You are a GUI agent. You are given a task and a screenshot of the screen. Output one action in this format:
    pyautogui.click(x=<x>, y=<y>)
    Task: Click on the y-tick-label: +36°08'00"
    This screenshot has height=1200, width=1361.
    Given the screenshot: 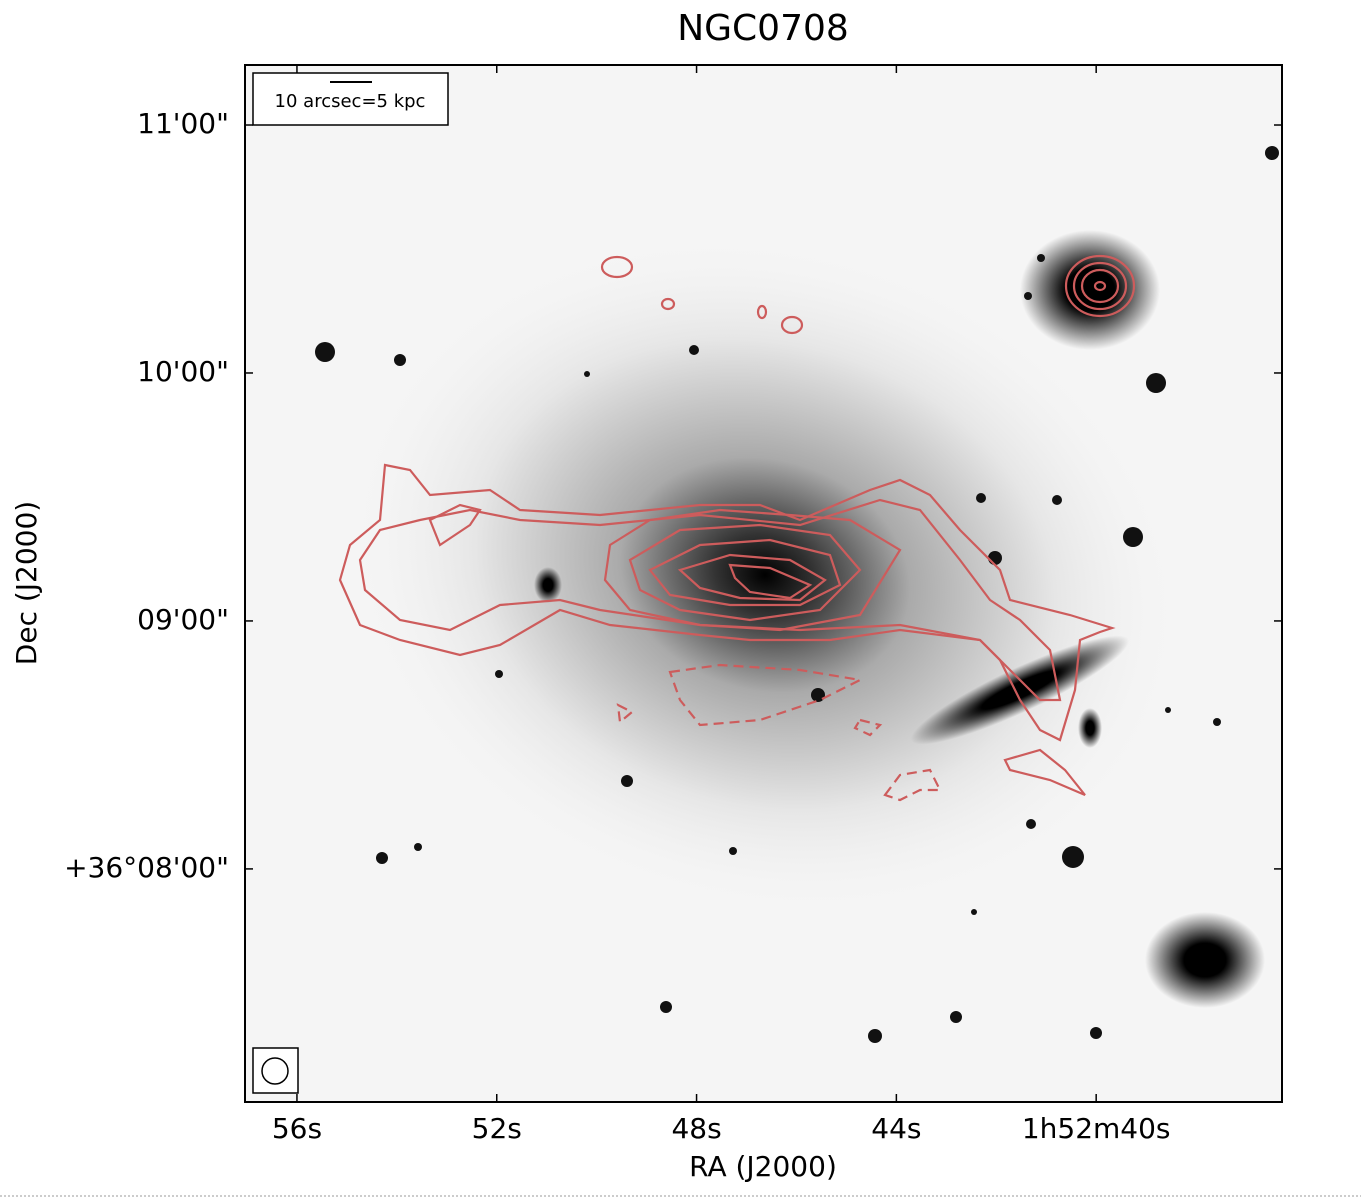 What is the action you would take?
    pyautogui.click(x=146, y=867)
    